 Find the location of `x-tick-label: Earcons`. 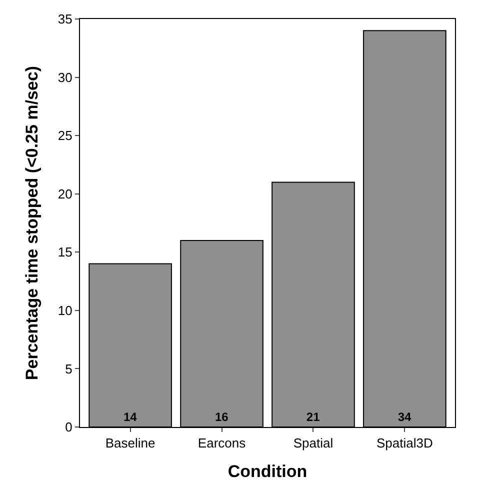

x-tick-label: Earcons is located at coordinates (222, 443).